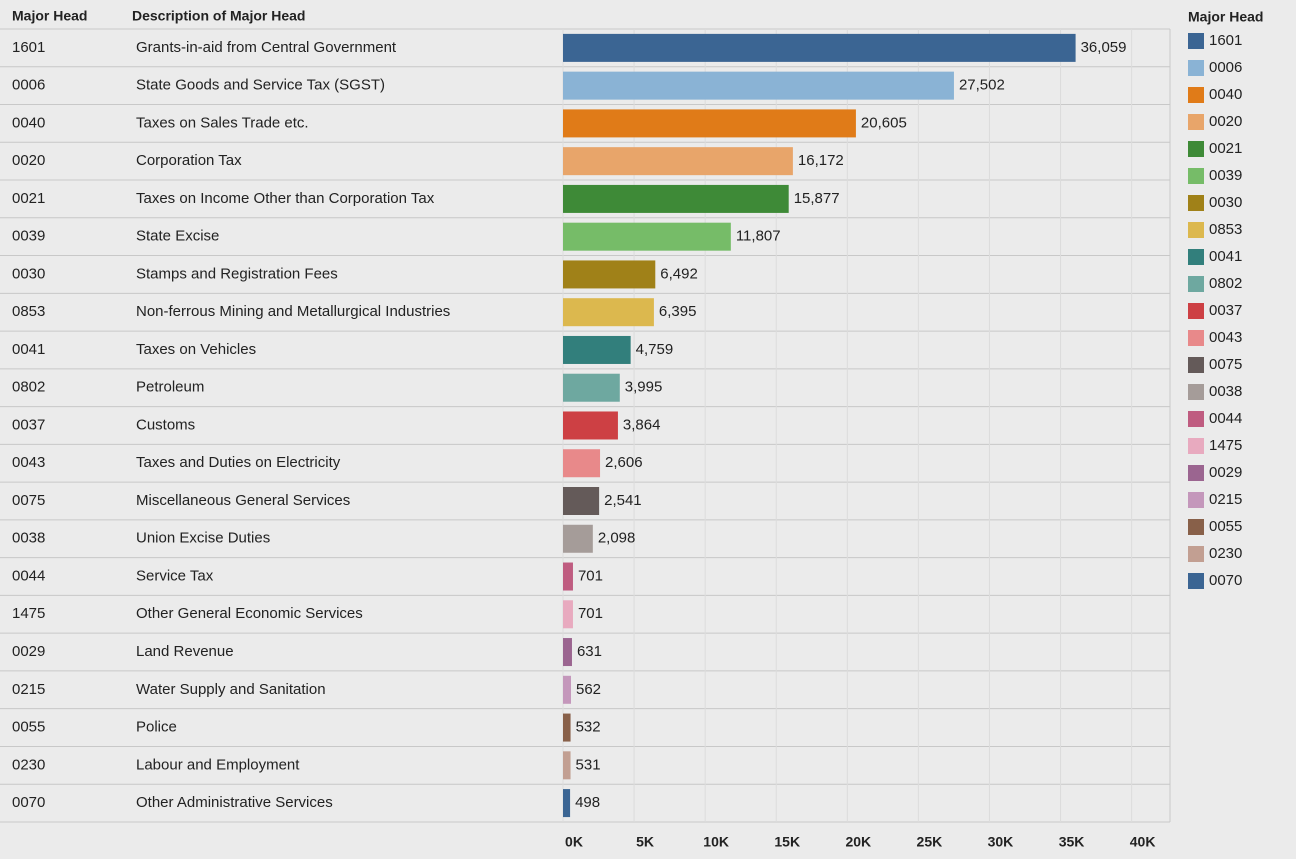  I want to click on legend-title: Major Head, so click(1225, 17).